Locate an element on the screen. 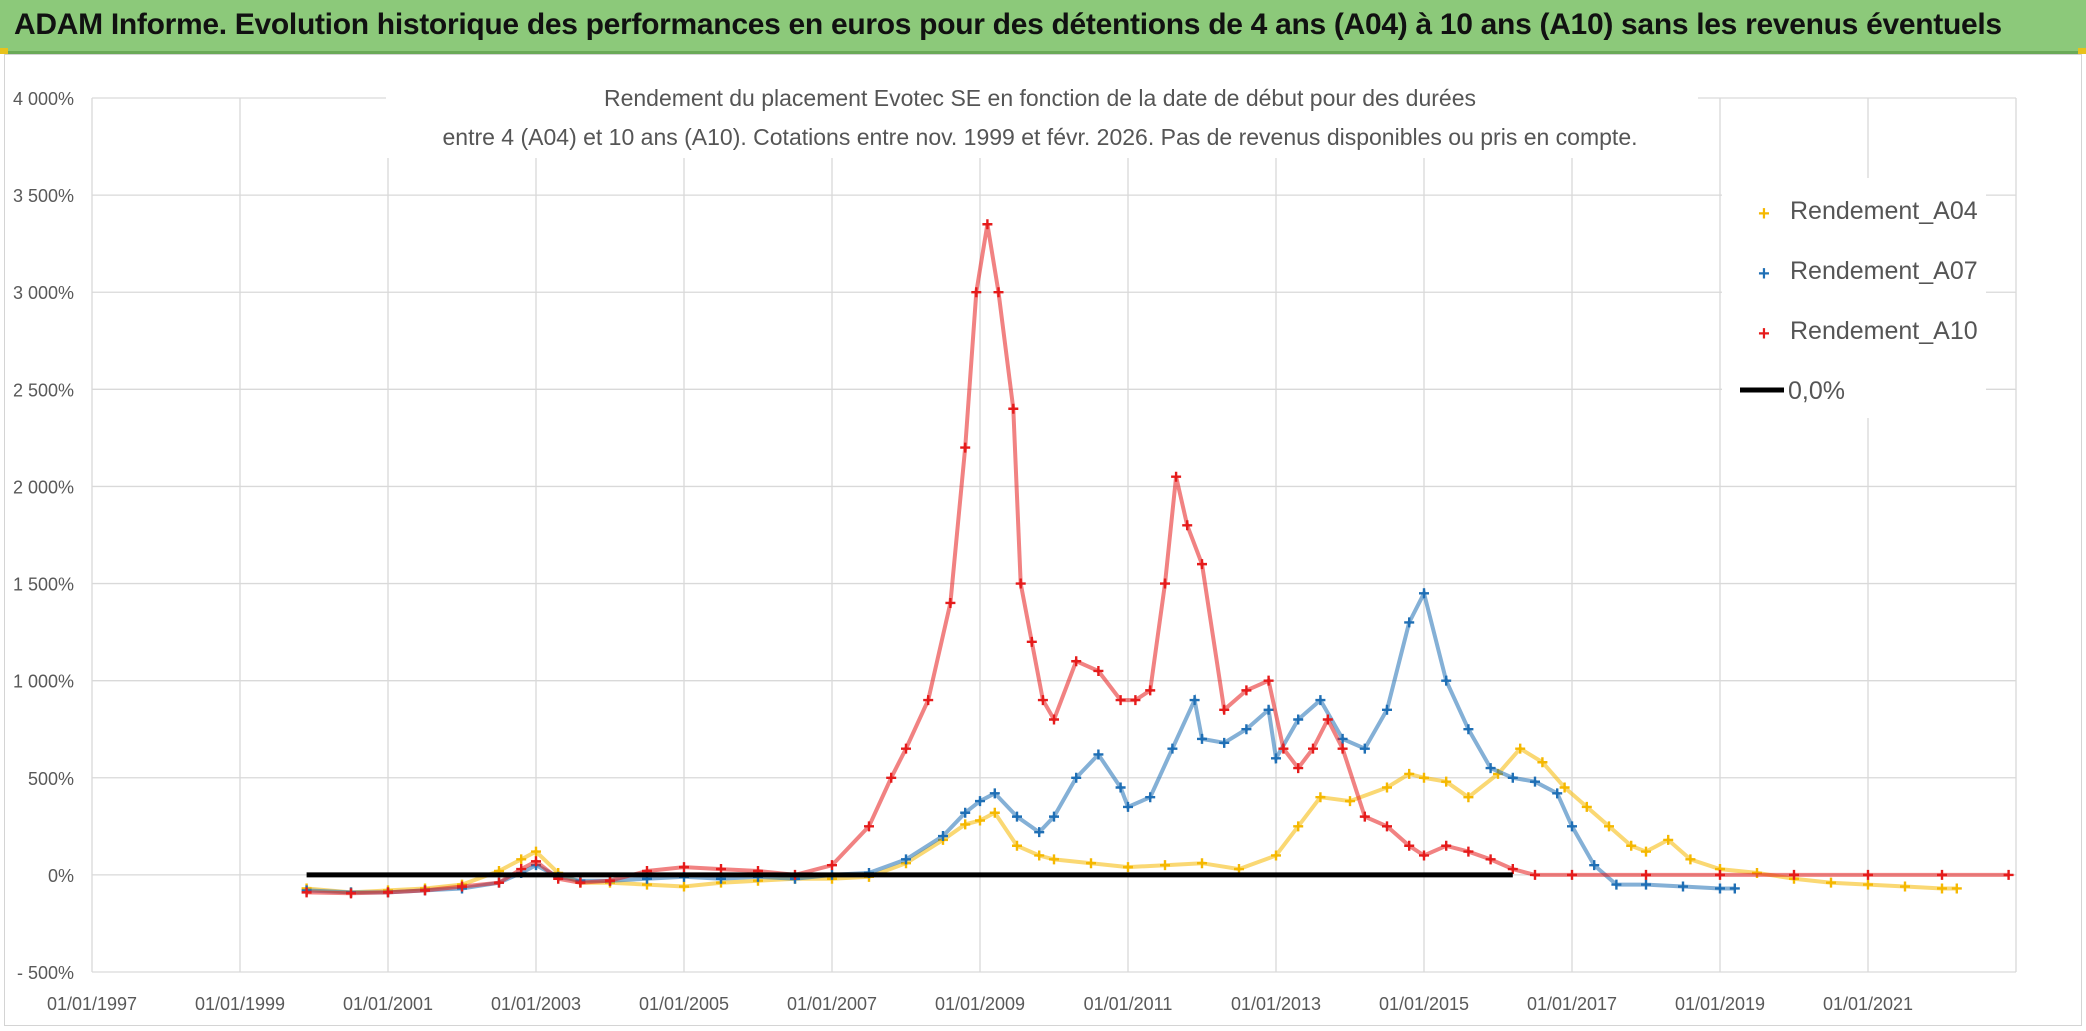  x-tick-label: 01/01/2003 is located at coordinates (536, 1004).